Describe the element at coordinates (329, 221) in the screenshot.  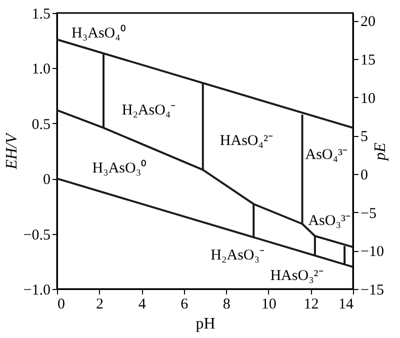
I see `annotation: AsO₃³⁻` at that location.